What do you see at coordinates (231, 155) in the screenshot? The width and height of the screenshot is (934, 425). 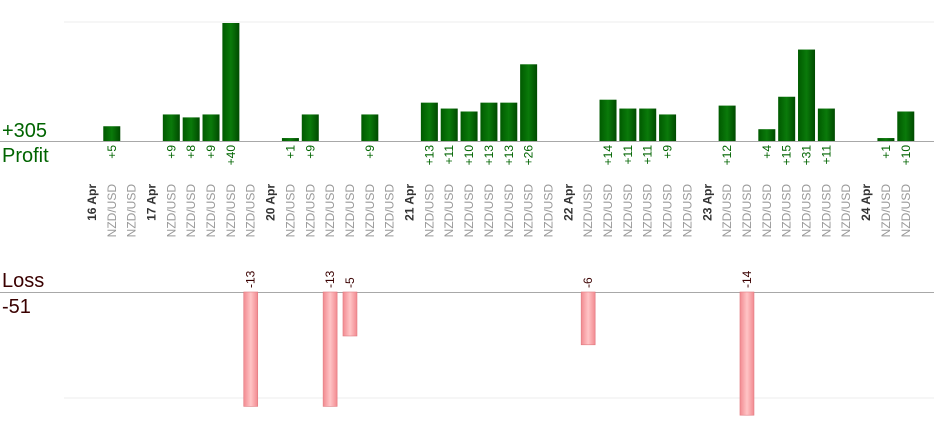 I see `profit-value-label: +40` at bounding box center [231, 155].